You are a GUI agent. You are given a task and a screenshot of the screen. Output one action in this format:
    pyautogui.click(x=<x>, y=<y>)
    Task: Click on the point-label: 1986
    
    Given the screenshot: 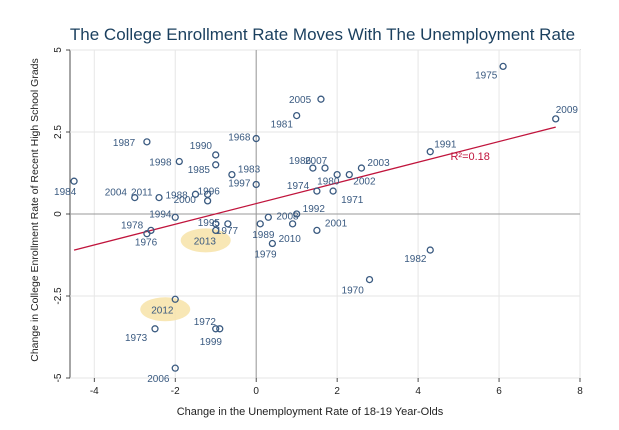 What is the action you would take?
    pyautogui.click(x=300, y=161)
    